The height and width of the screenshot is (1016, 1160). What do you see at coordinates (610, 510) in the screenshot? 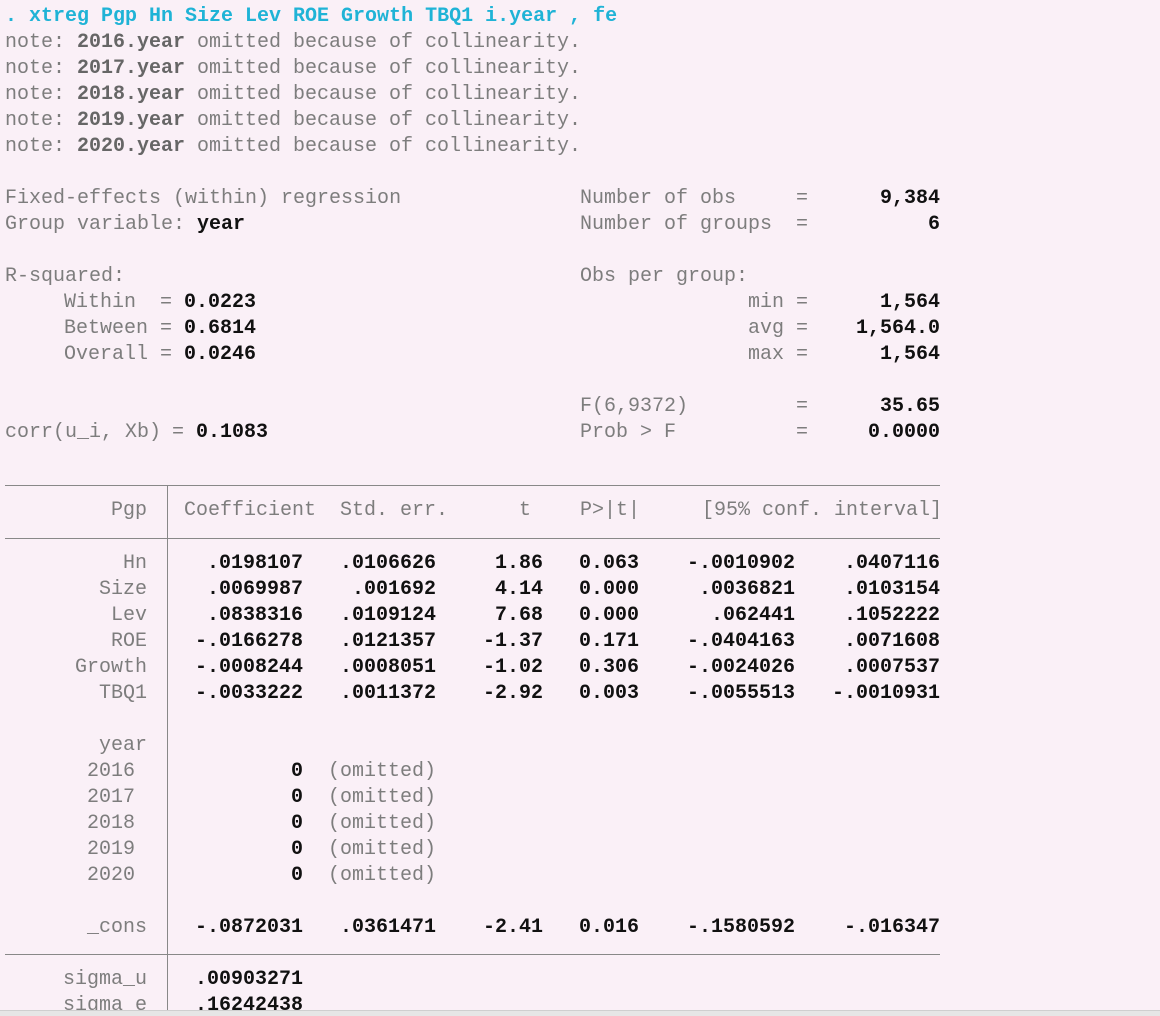
I see `column-header: P>|t|` at bounding box center [610, 510].